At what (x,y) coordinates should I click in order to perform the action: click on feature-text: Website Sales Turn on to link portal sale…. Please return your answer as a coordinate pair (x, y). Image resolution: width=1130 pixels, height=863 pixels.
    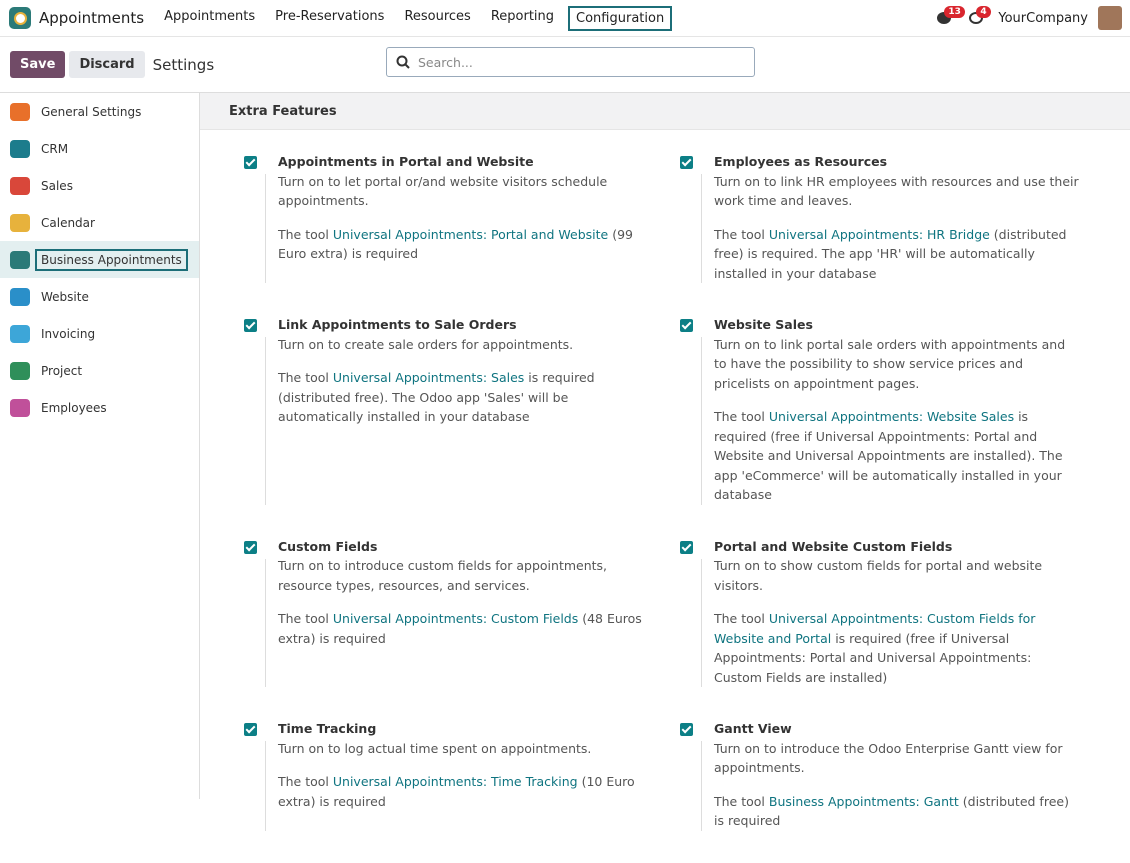
    Looking at the image, I should click on (890, 410).